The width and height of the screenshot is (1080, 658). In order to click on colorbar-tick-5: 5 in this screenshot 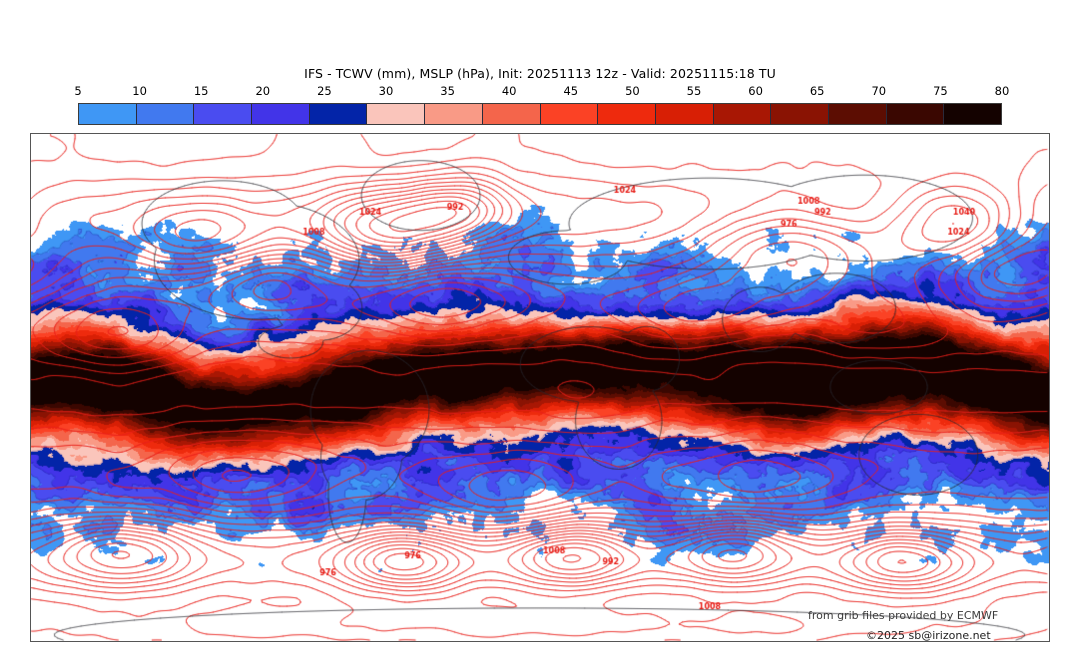, I will do `click(78, 91)`.